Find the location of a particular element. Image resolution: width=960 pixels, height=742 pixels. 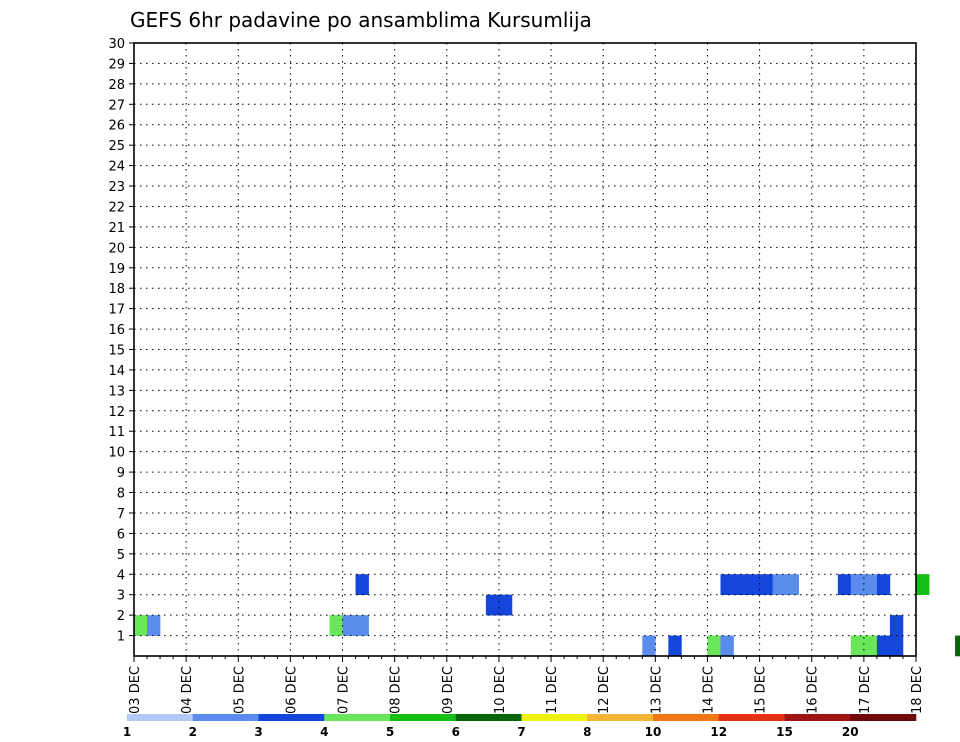

legend-label: 12 is located at coordinates (718, 732).